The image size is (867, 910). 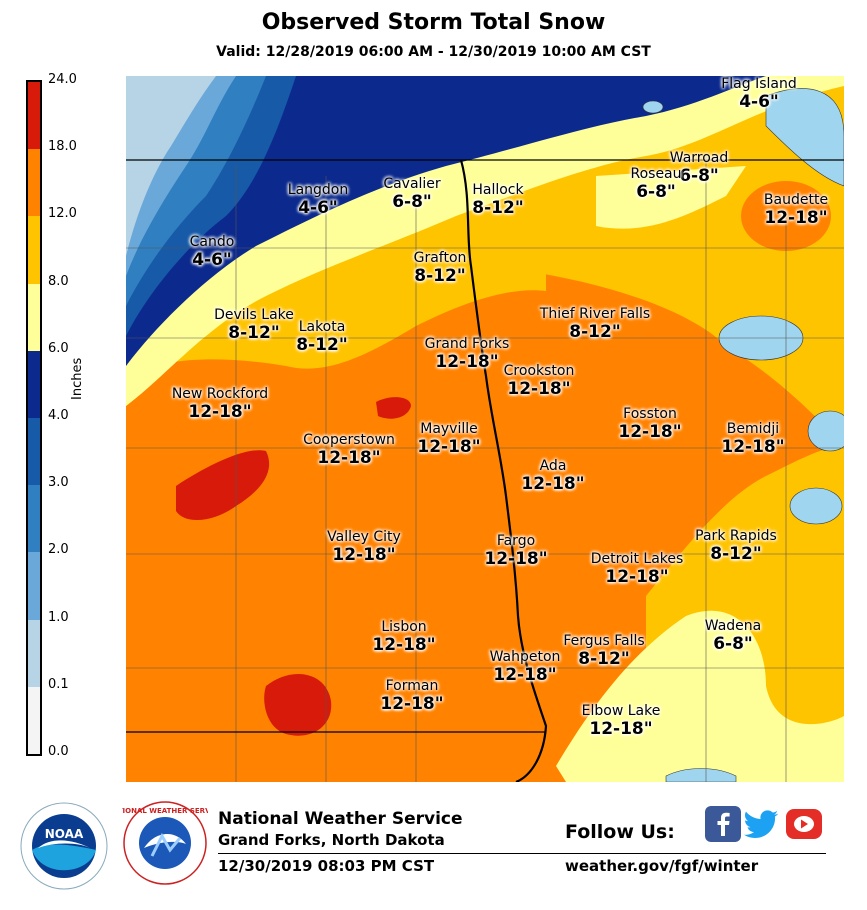 I want to click on city-label: Lakota 8-12", so click(x=321, y=337).